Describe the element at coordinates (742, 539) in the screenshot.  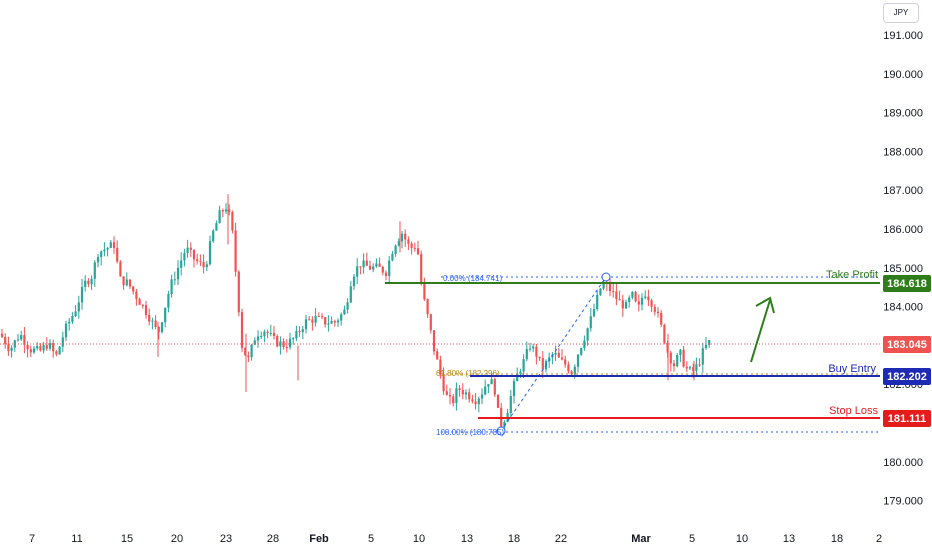
I see `x-tick-label: 10` at that location.